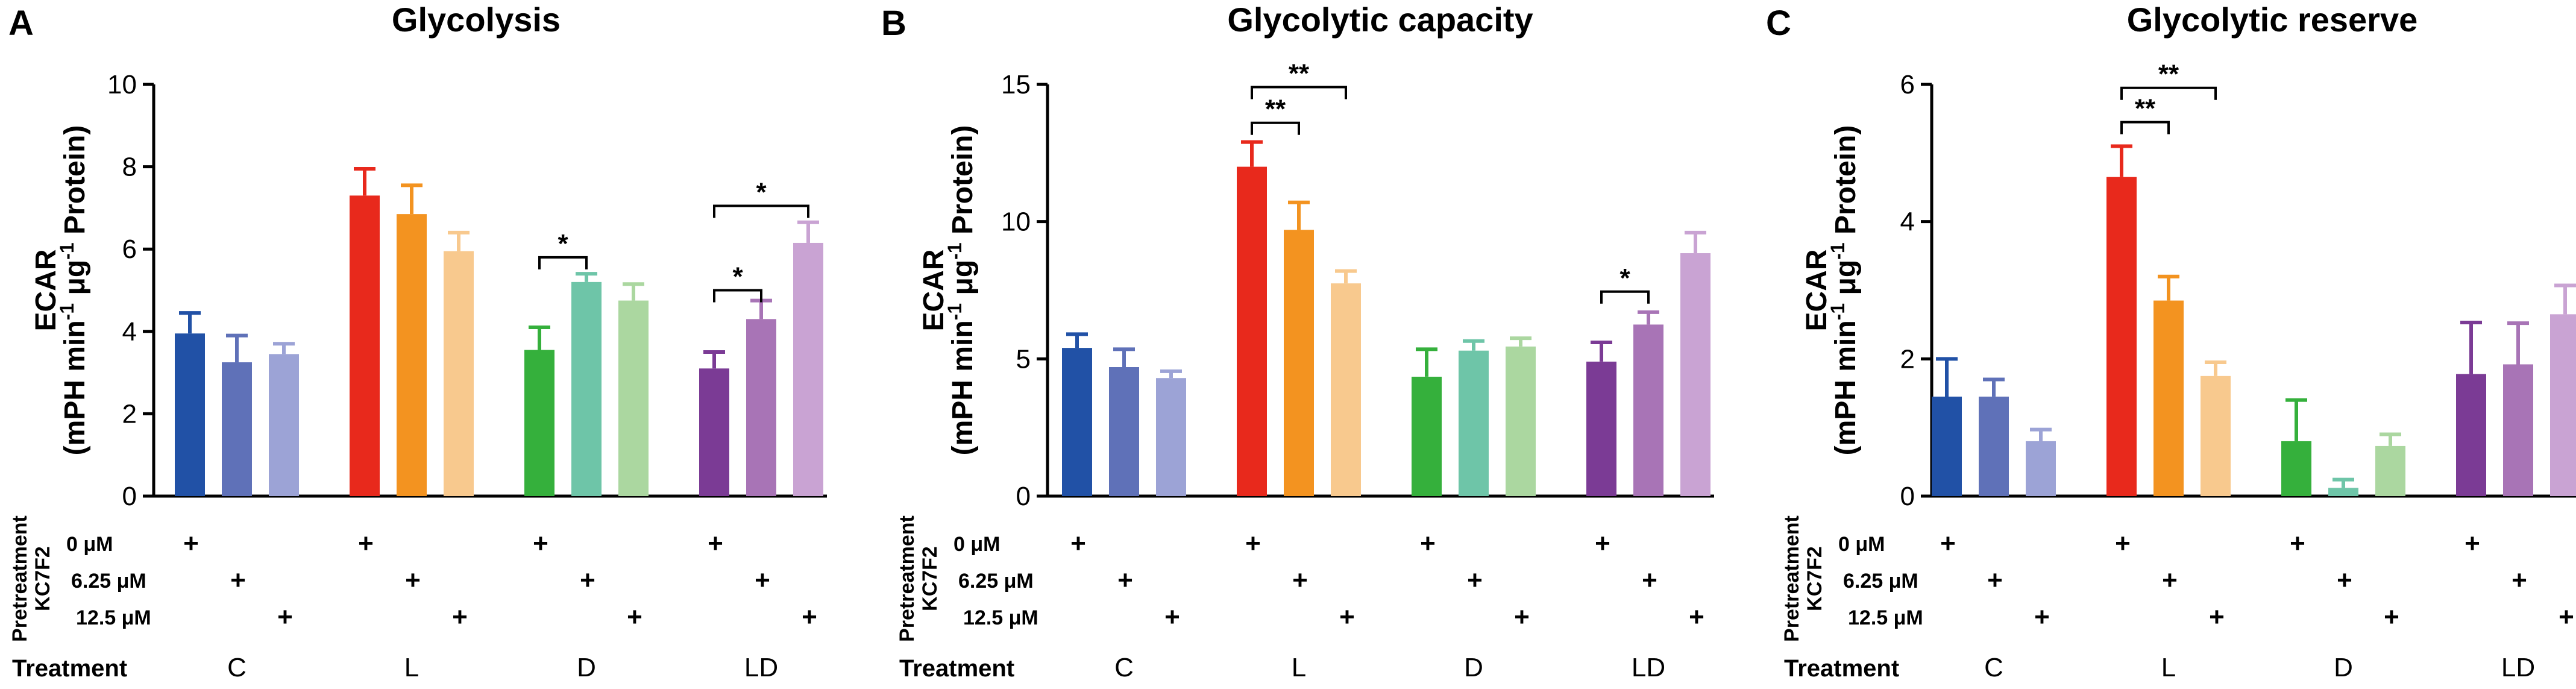 The width and height of the screenshot is (2576, 689). I want to click on y-tick-label: 4, so click(1907, 222).